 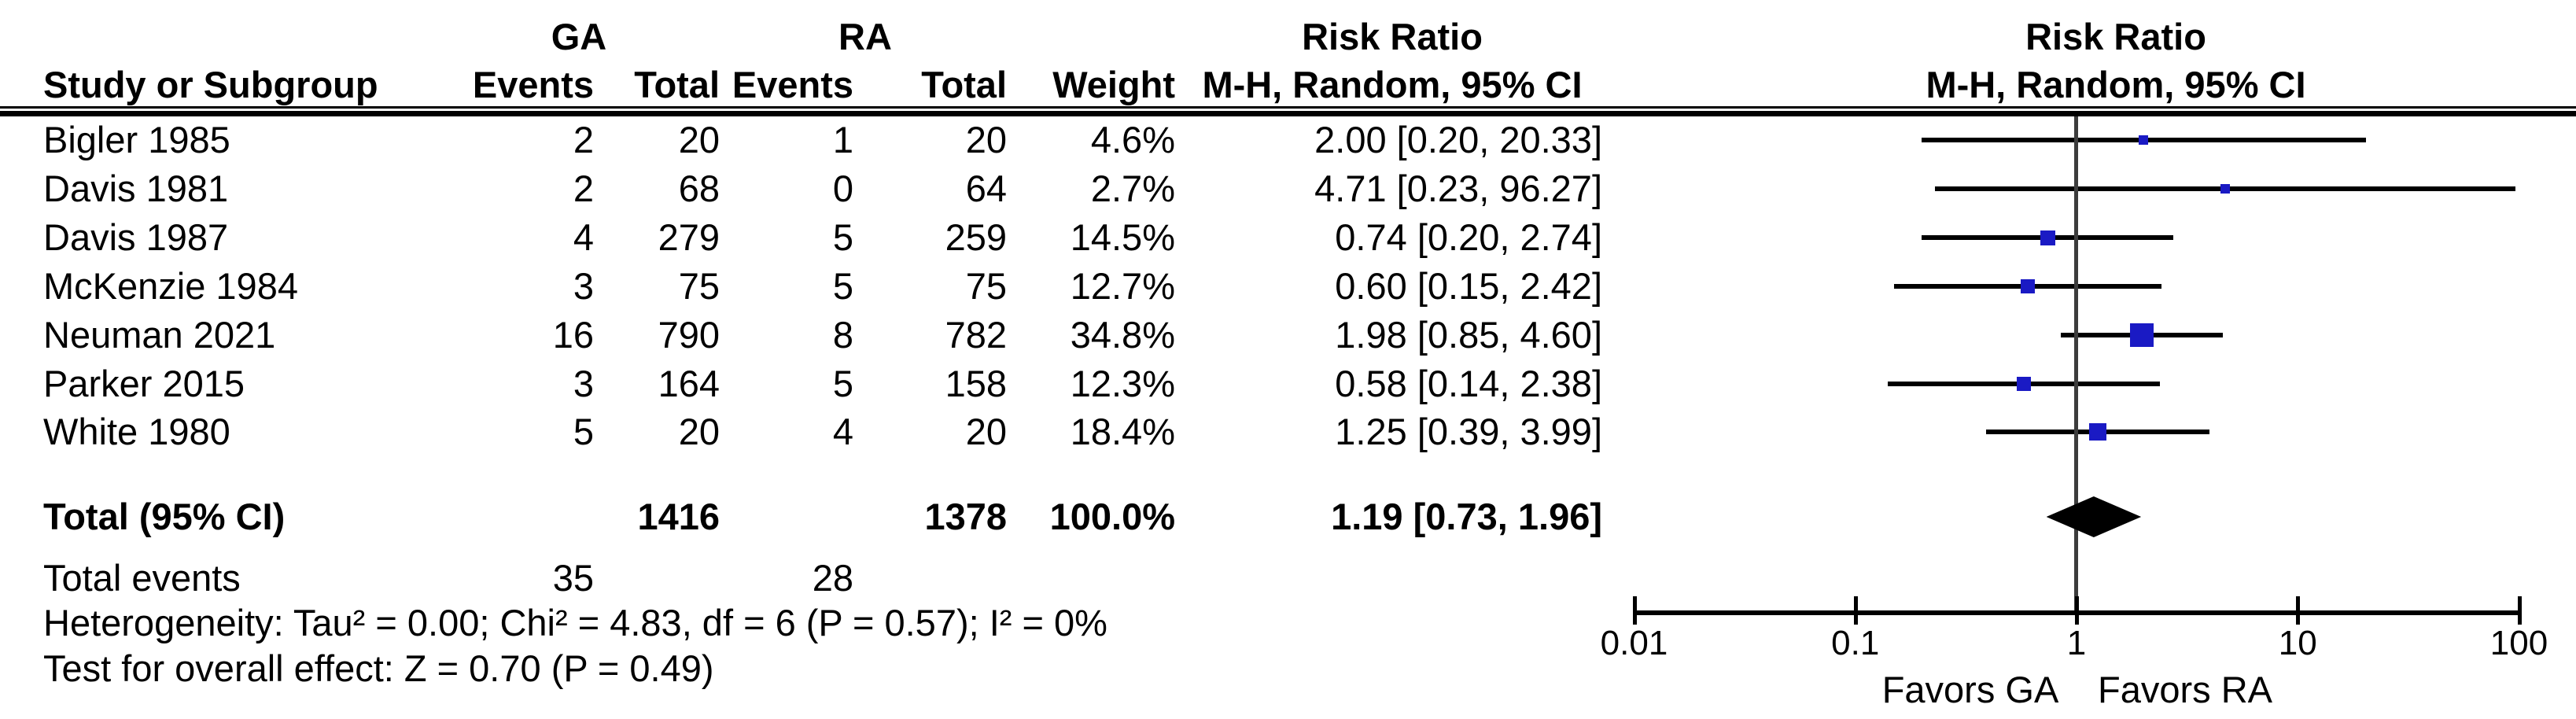 What do you see at coordinates (1113, 84) in the screenshot?
I see `header-weight: Weight` at bounding box center [1113, 84].